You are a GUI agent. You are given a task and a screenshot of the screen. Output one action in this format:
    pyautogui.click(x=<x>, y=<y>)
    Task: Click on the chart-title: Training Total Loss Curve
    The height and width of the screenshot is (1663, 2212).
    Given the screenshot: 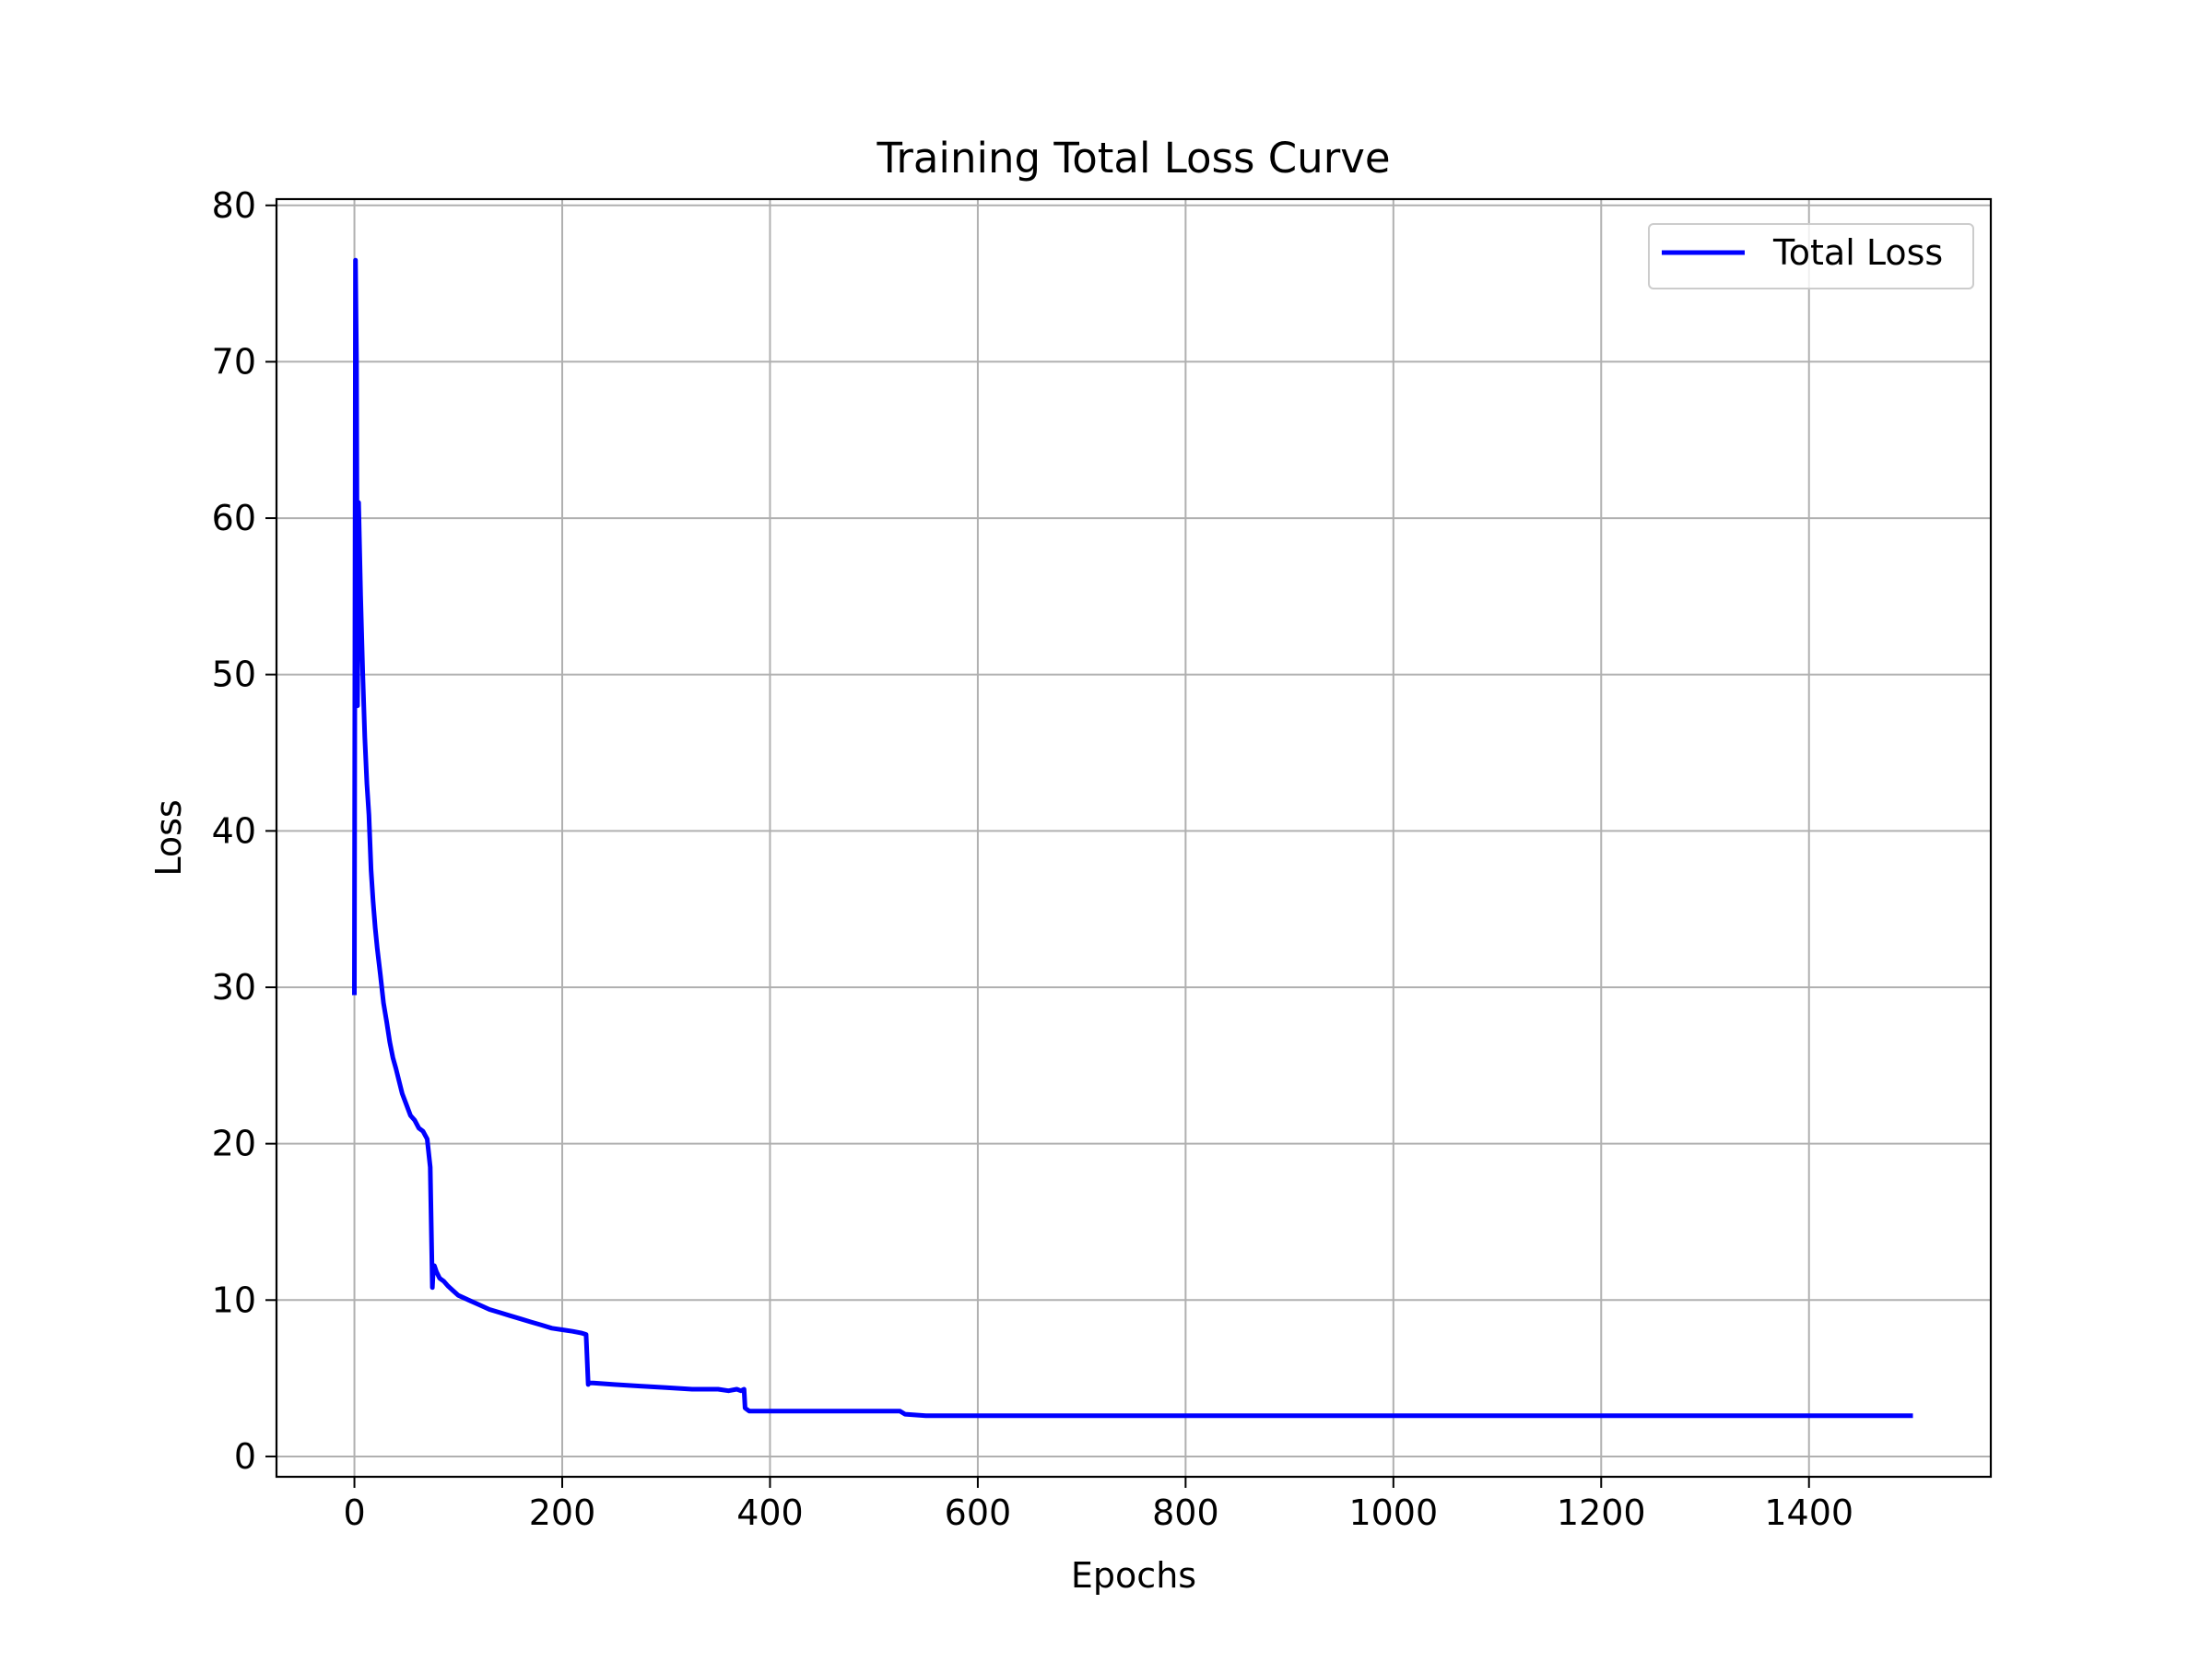 What is the action you would take?
    pyautogui.click(x=1133, y=158)
    